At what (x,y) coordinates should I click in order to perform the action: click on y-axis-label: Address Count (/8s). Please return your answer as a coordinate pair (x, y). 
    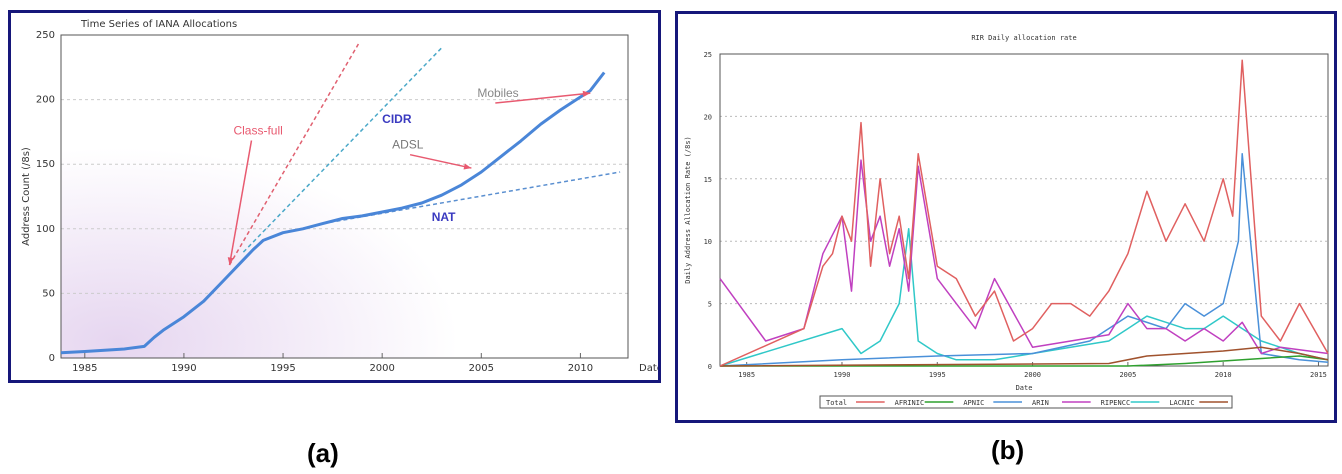
    Looking at the image, I should click on (26, 196).